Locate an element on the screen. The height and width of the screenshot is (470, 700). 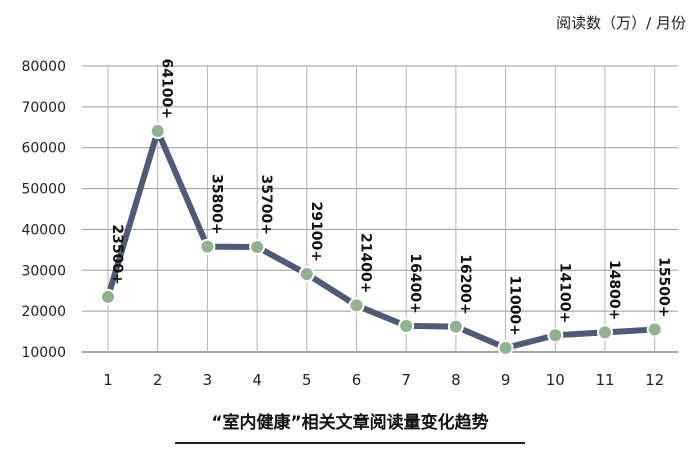
y-tick-label: 60000 is located at coordinates (43, 149).